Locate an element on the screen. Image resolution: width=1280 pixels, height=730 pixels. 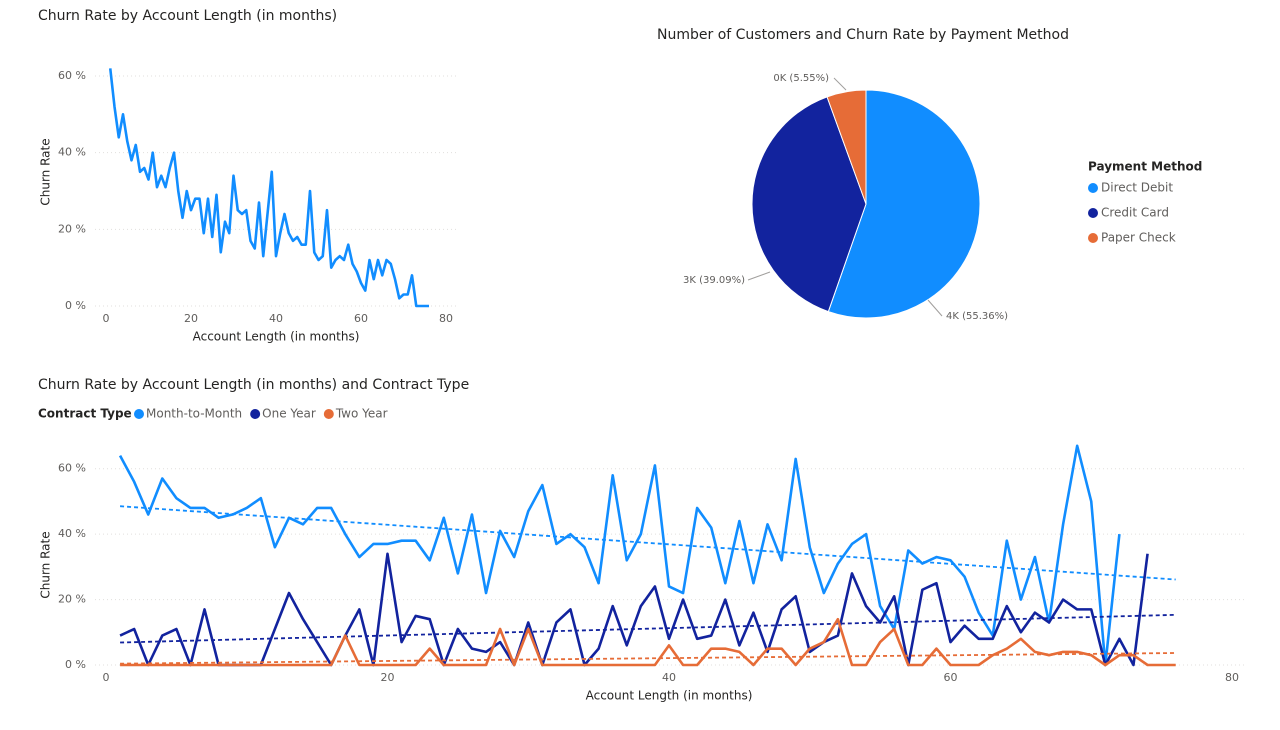
legend-label: Direct Debit is located at coordinates (1137, 188).